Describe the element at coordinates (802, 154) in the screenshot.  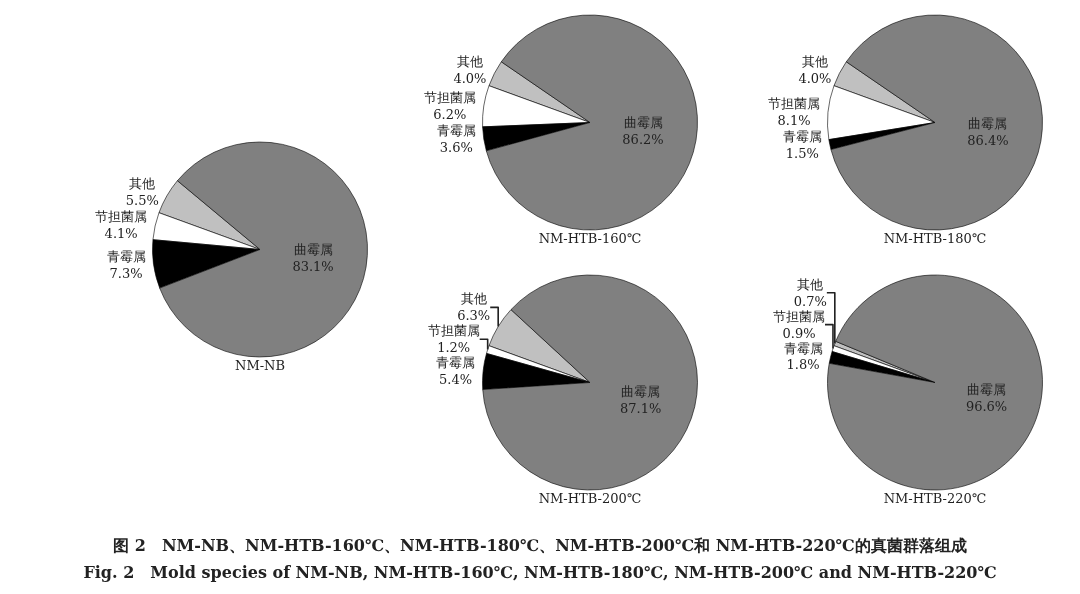
I see `data-label: 1.5%` at that location.